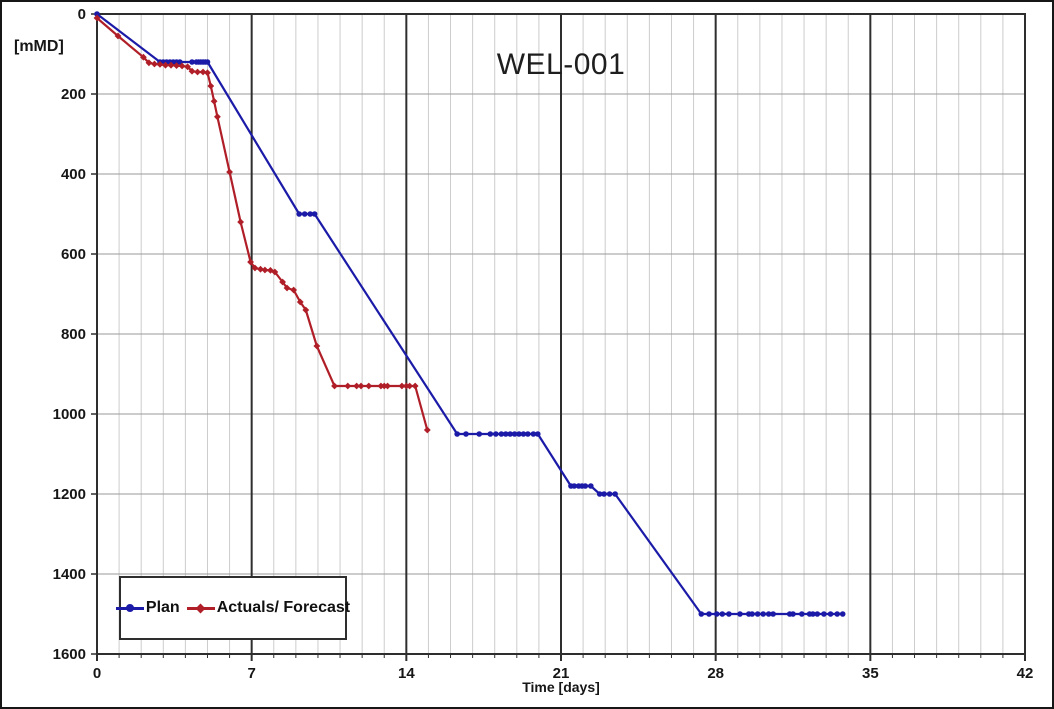  Describe the element at coordinates (870, 673) in the screenshot. I see `x-tick-label: 35` at that location.